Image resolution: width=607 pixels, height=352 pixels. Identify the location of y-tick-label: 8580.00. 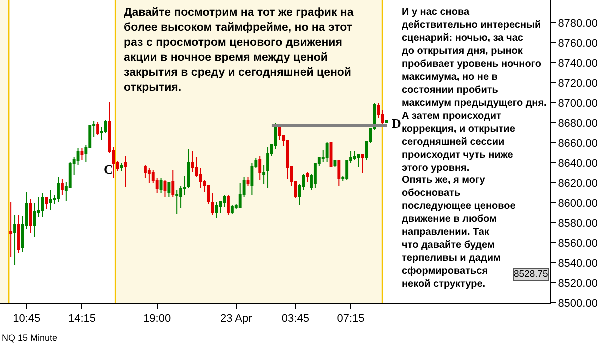
(578, 224).